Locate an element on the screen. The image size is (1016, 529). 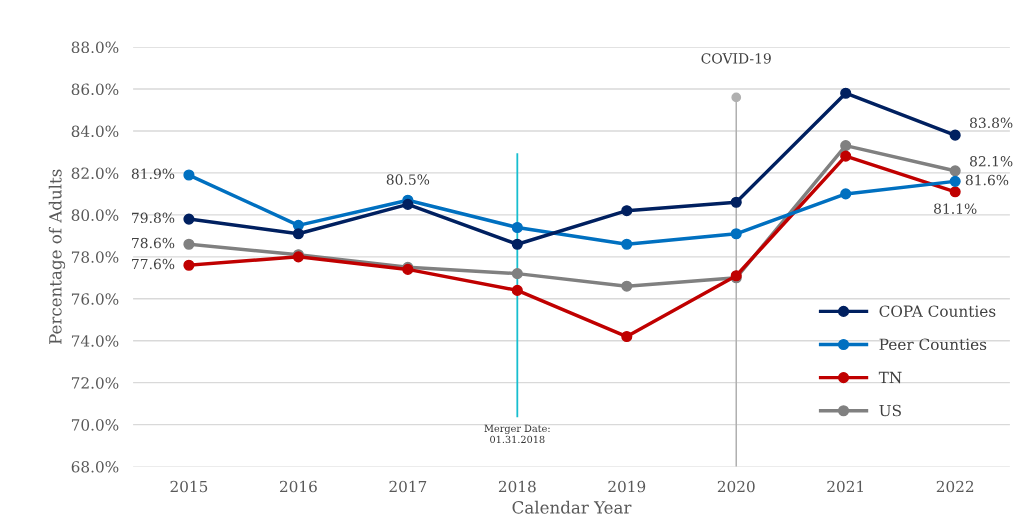
y-tick-label: 82.0% is located at coordinates (95, 173).